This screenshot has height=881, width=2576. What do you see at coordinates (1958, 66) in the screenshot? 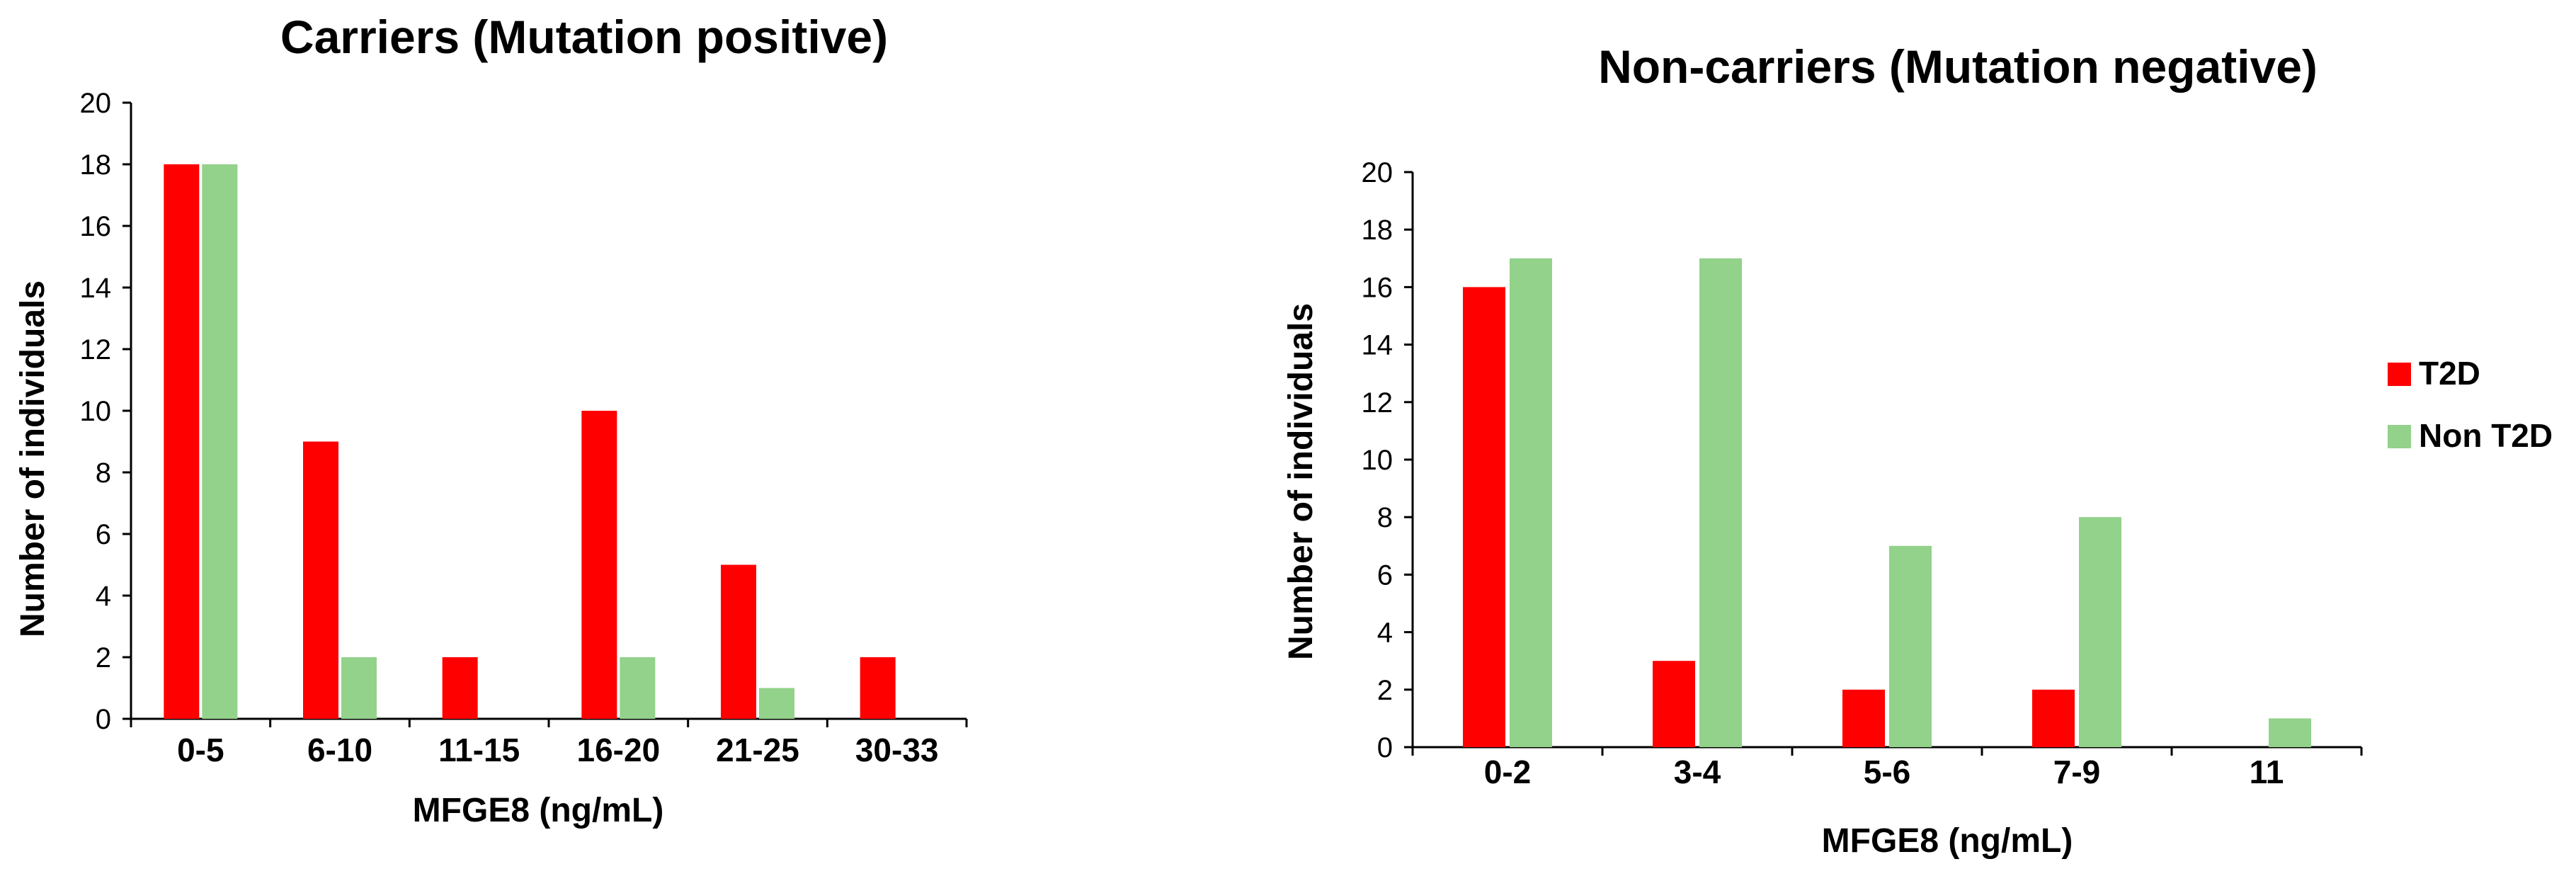
I see `chart-title: Non-carriers (Mutation negative)` at bounding box center [1958, 66].